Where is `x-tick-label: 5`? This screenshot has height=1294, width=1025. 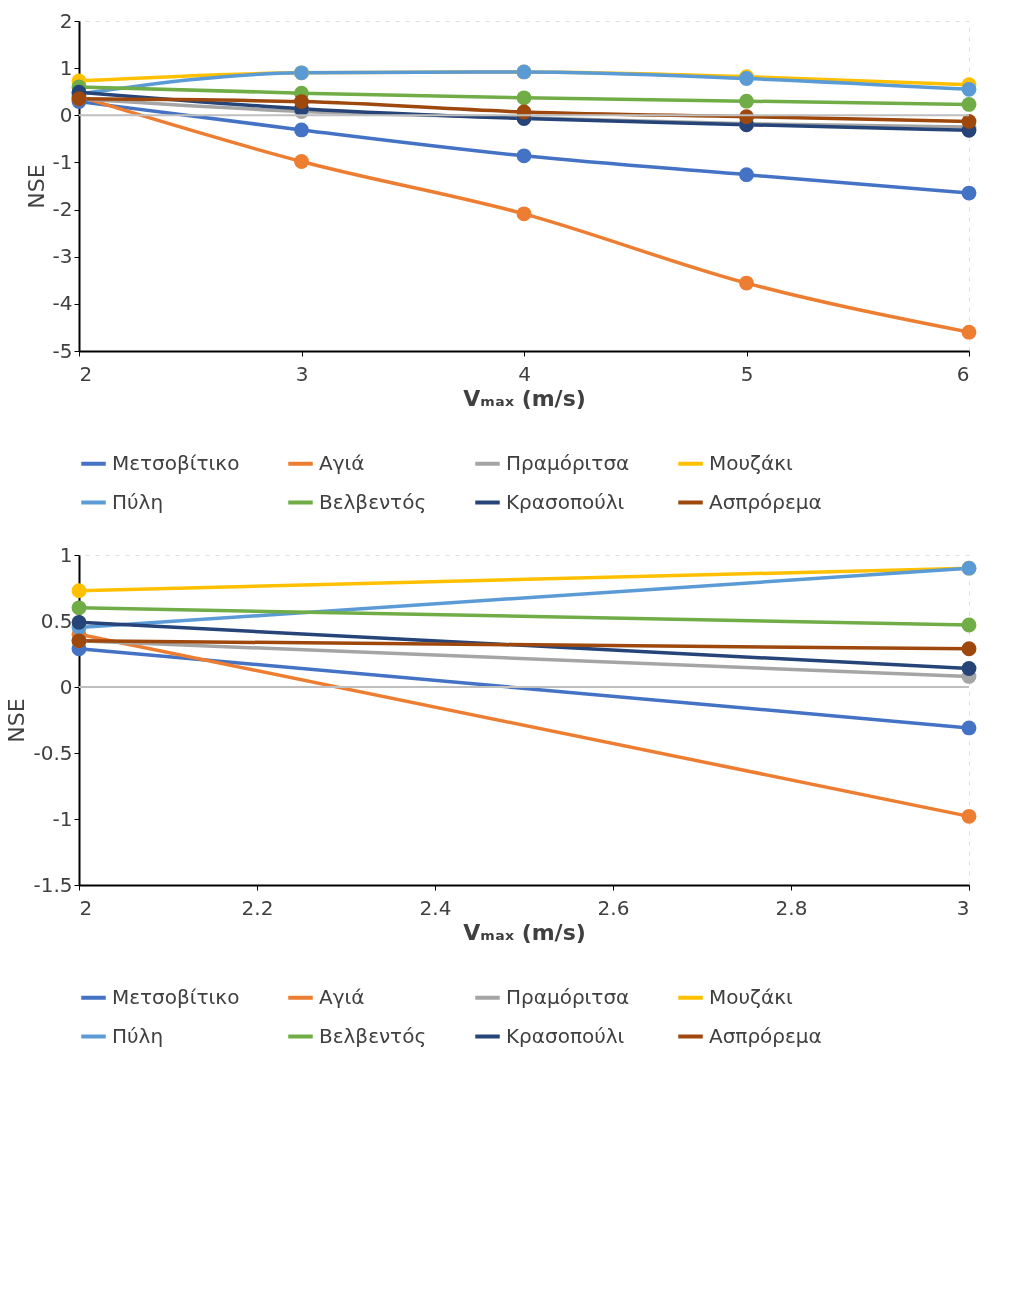 x-tick-label: 5 is located at coordinates (747, 373).